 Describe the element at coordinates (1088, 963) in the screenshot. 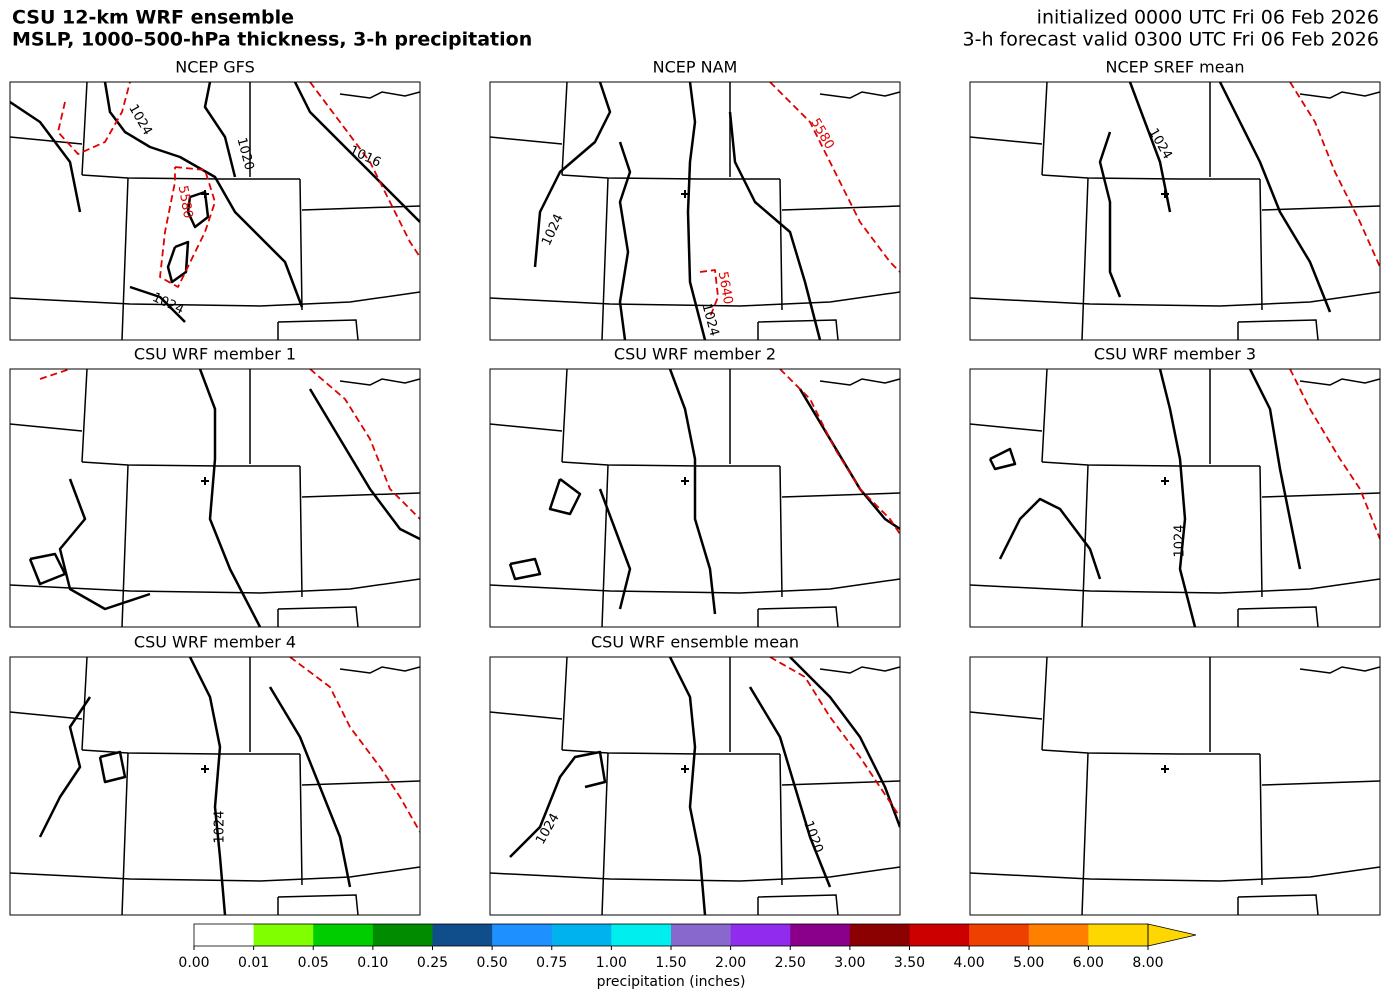

I see `colorbar-tick-label: 6.00` at that location.